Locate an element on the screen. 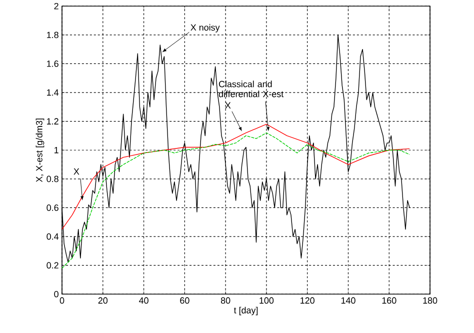 Image resolution: width=474 pixels, height=333 pixels. y-tick-label: 0 is located at coordinates (56, 294).